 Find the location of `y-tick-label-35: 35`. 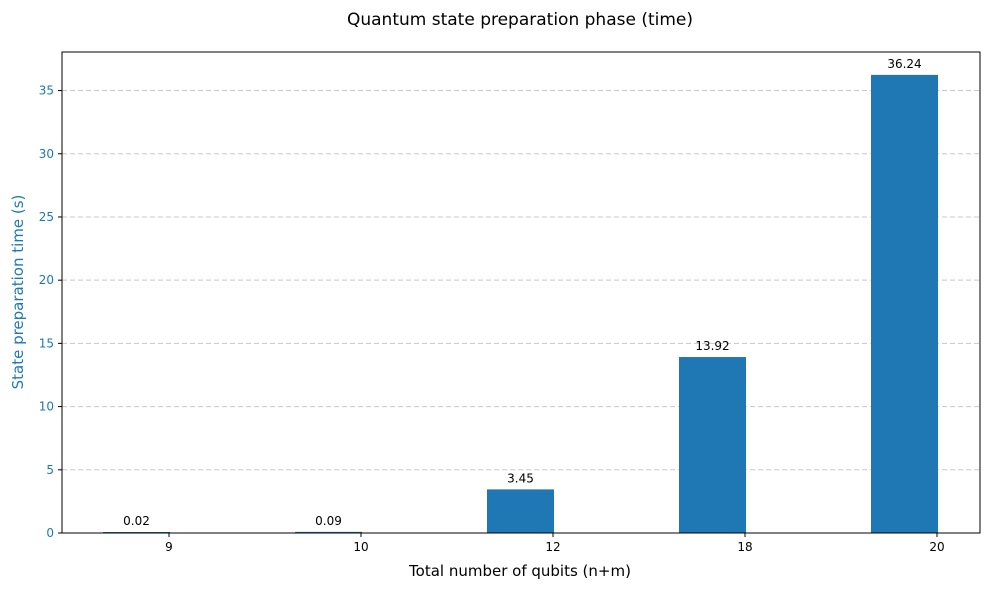

y-tick-label-35: 35 is located at coordinates (46, 91).